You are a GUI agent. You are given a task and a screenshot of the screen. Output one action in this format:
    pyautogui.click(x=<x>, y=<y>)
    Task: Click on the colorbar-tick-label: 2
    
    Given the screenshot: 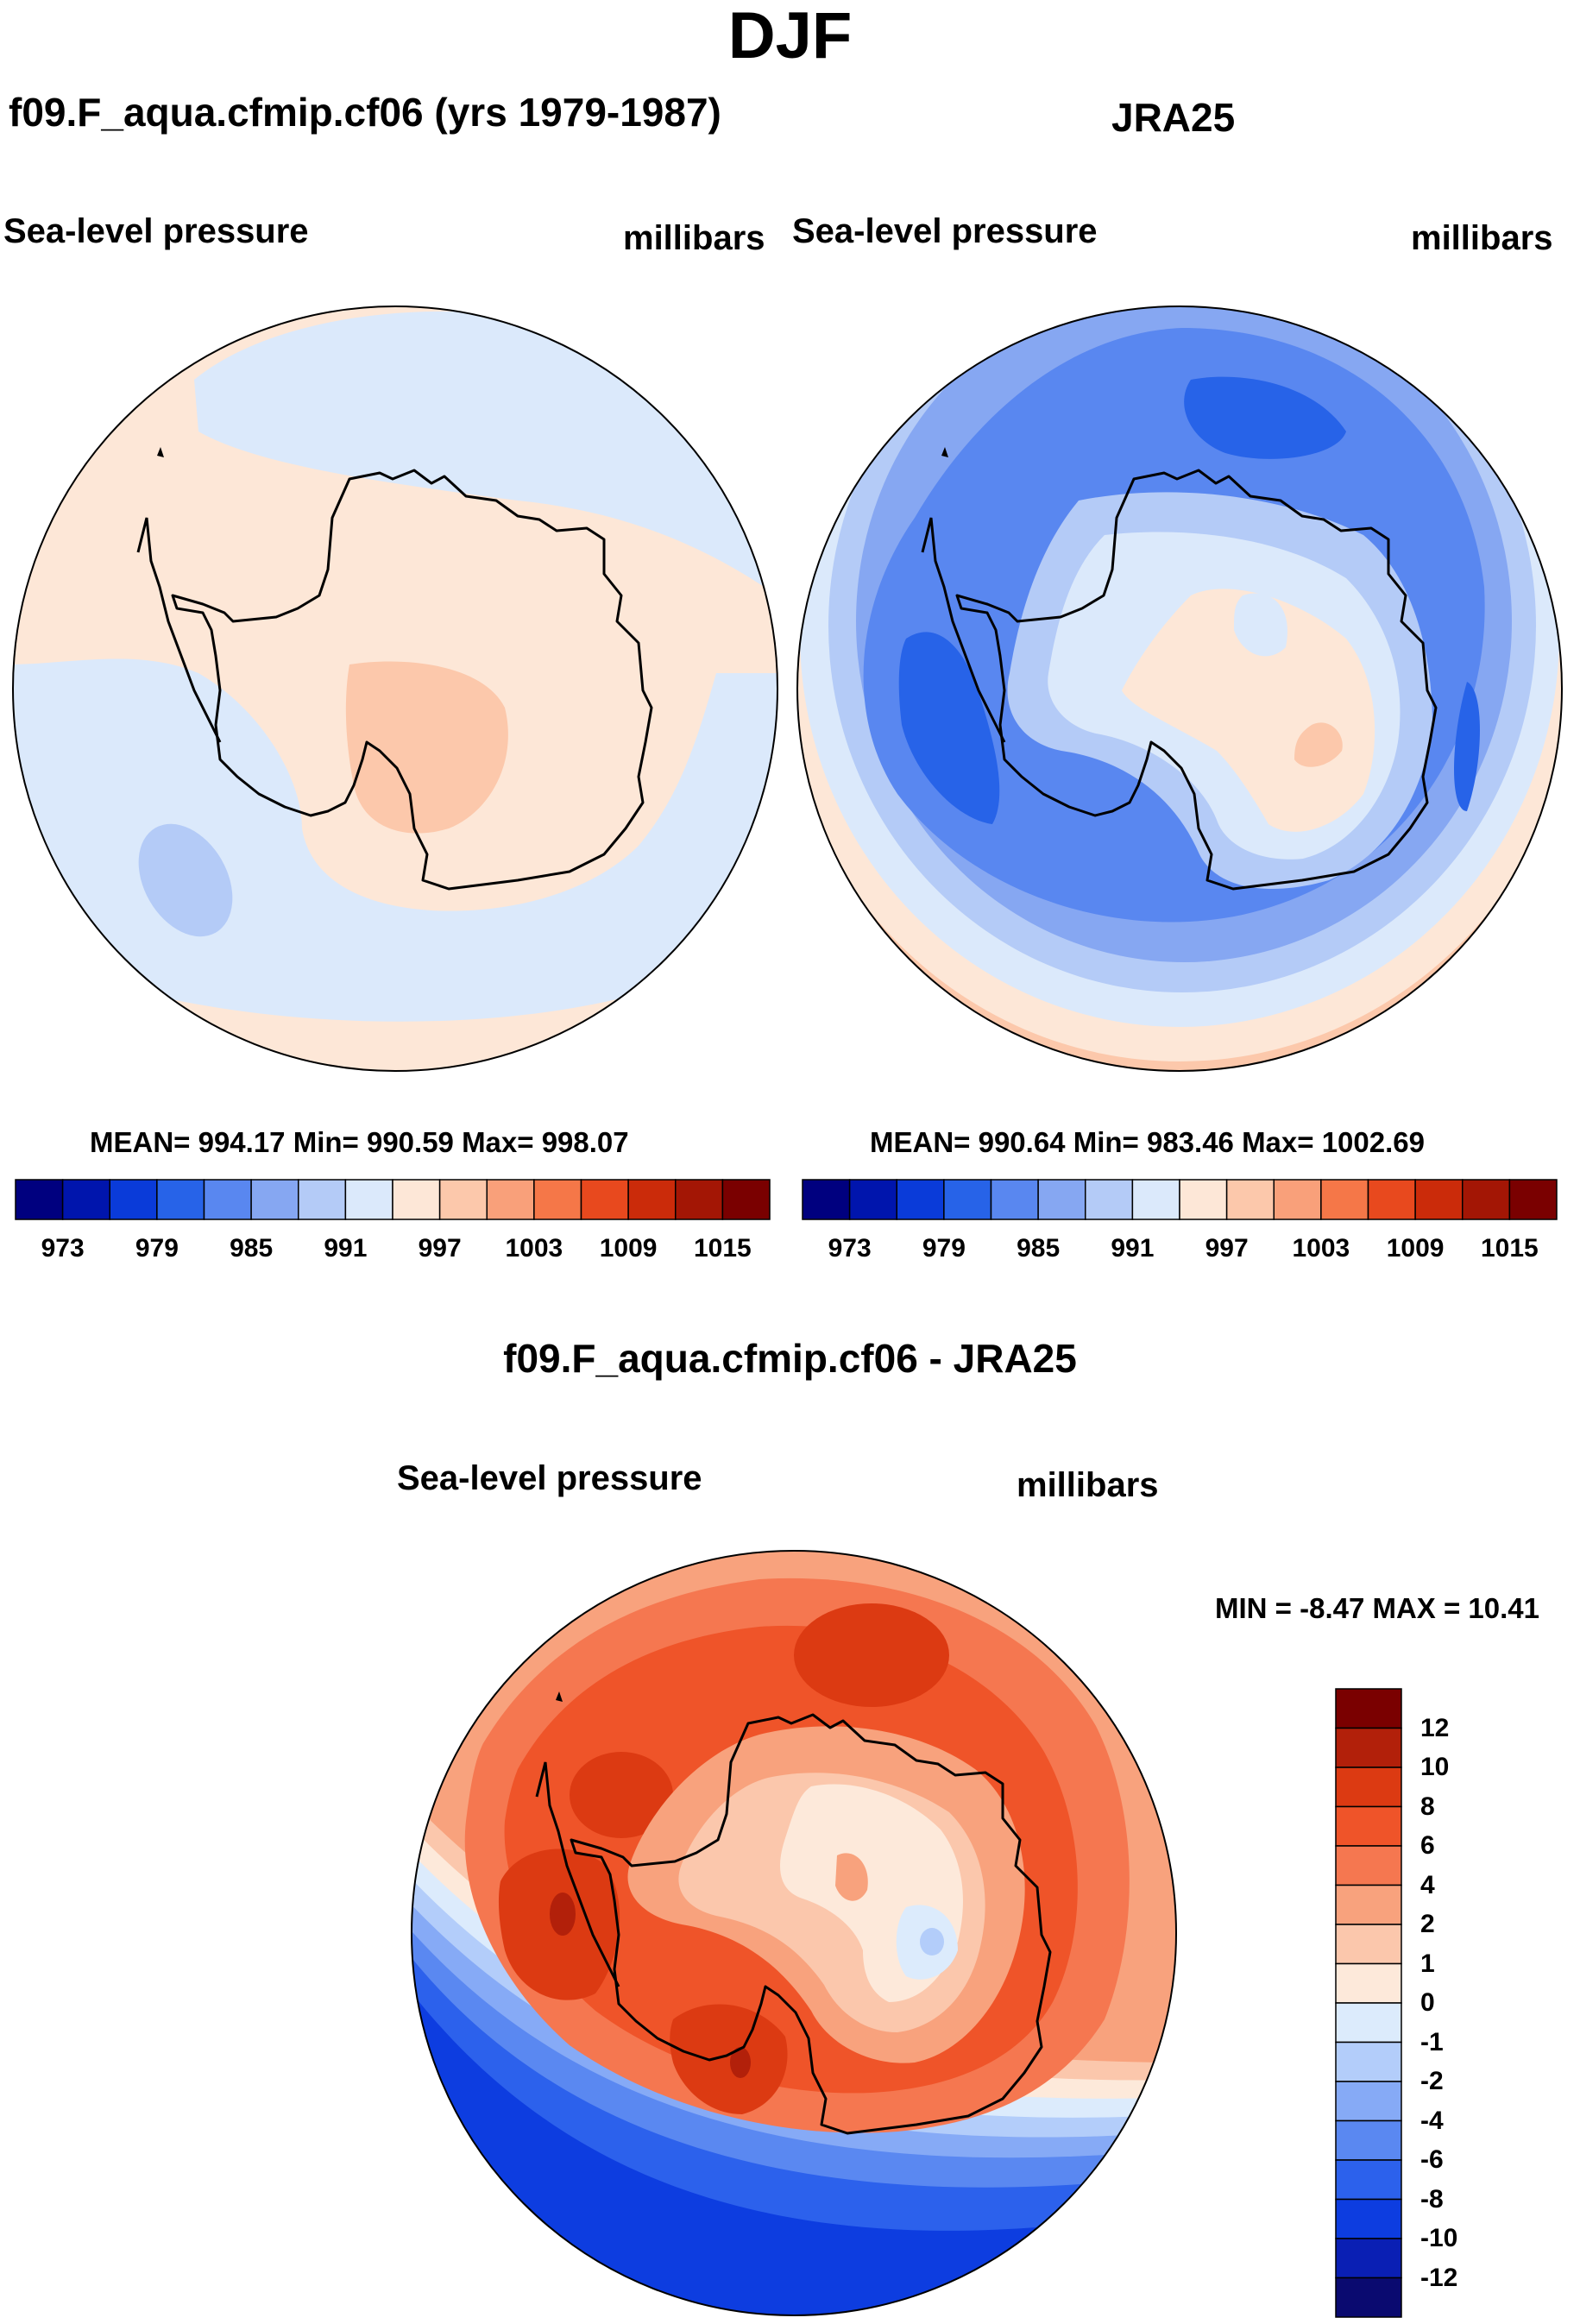 What is the action you would take?
    pyautogui.click(x=1427, y=1924)
    